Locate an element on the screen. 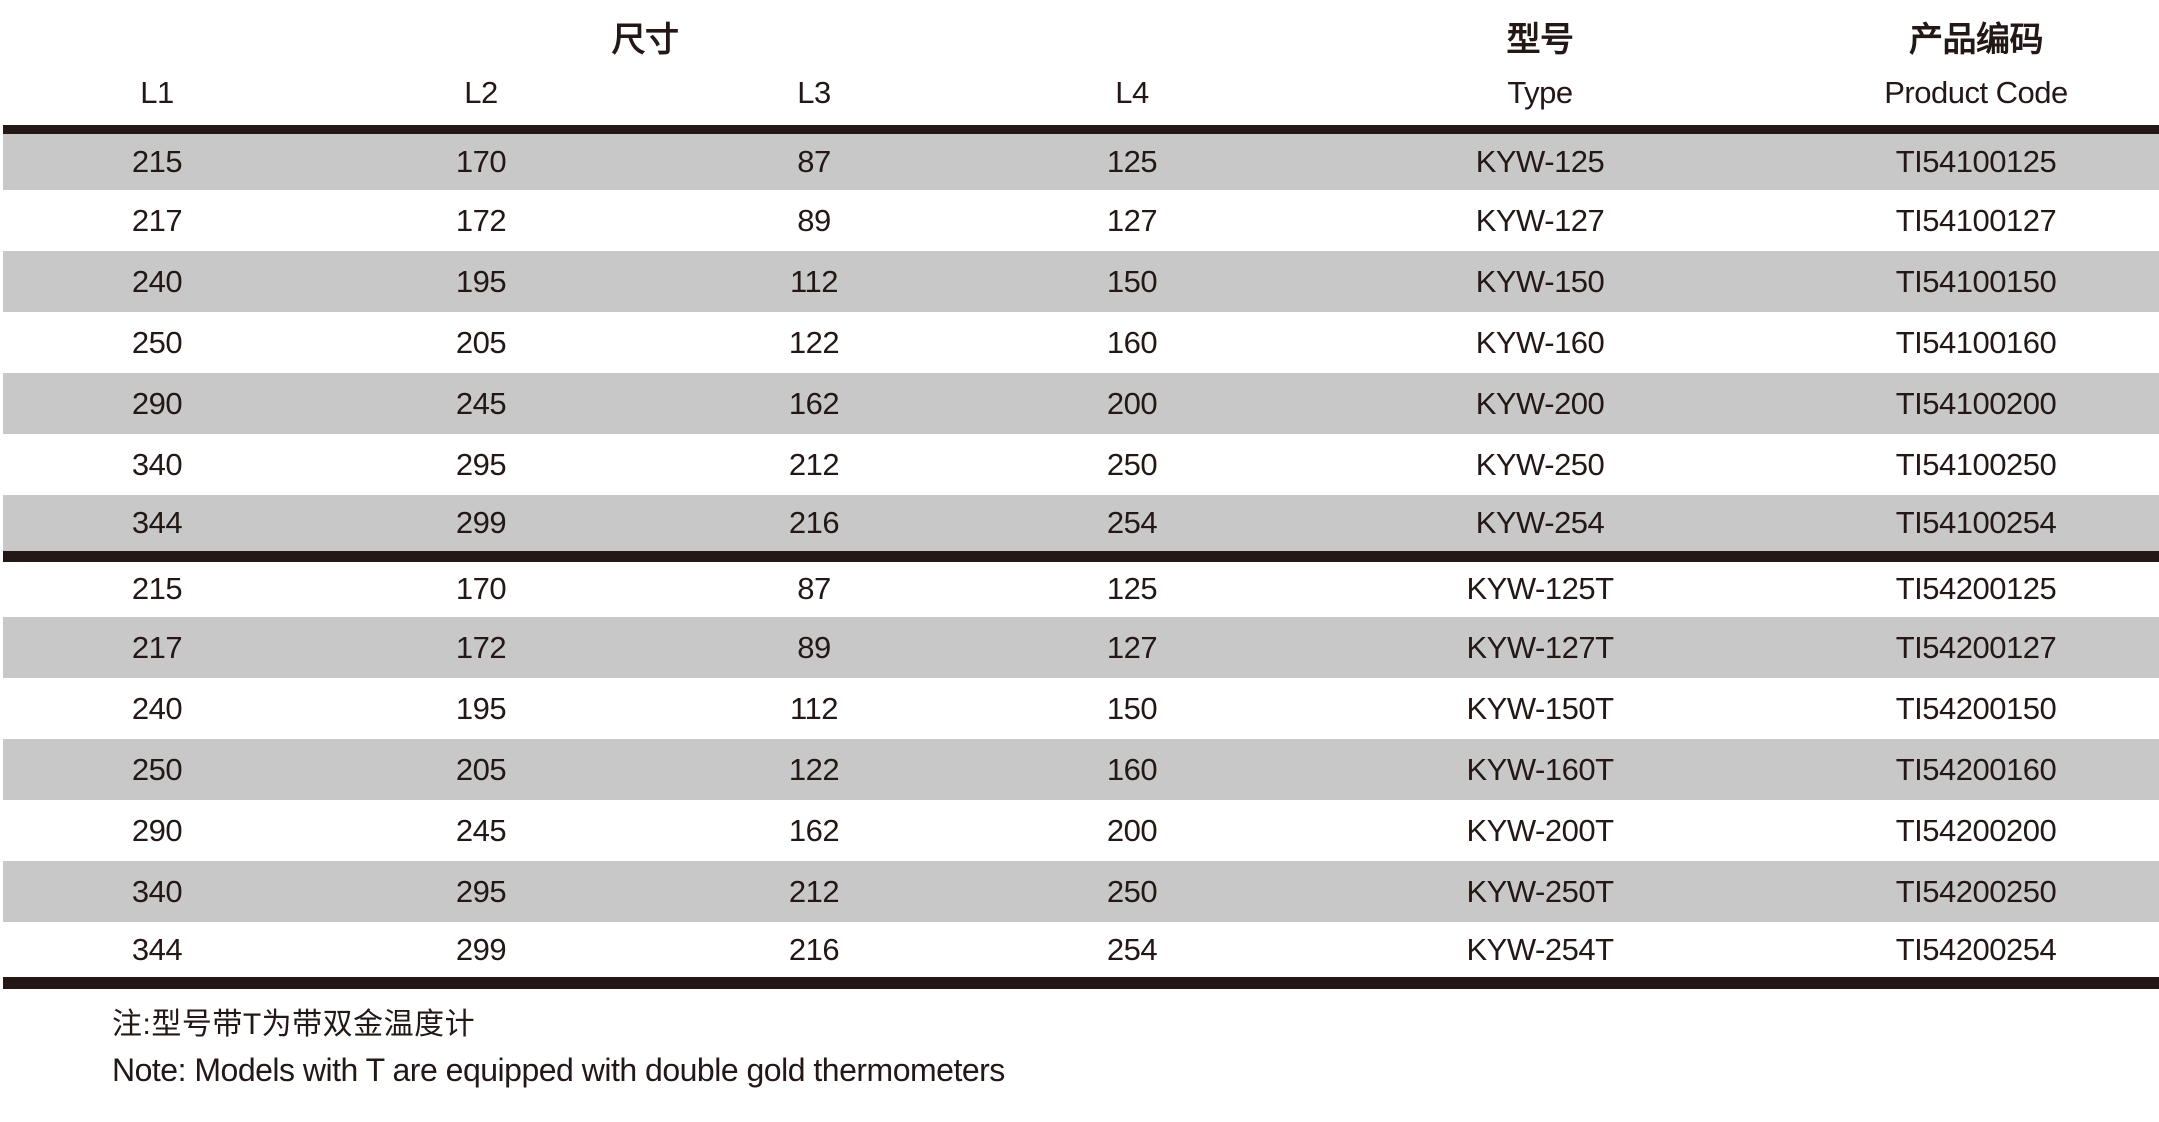 Image resolution: width=2159 pixels, height=1122 pixels. header-code-cn: 产品编码 is located at coordinates (1976, 40).